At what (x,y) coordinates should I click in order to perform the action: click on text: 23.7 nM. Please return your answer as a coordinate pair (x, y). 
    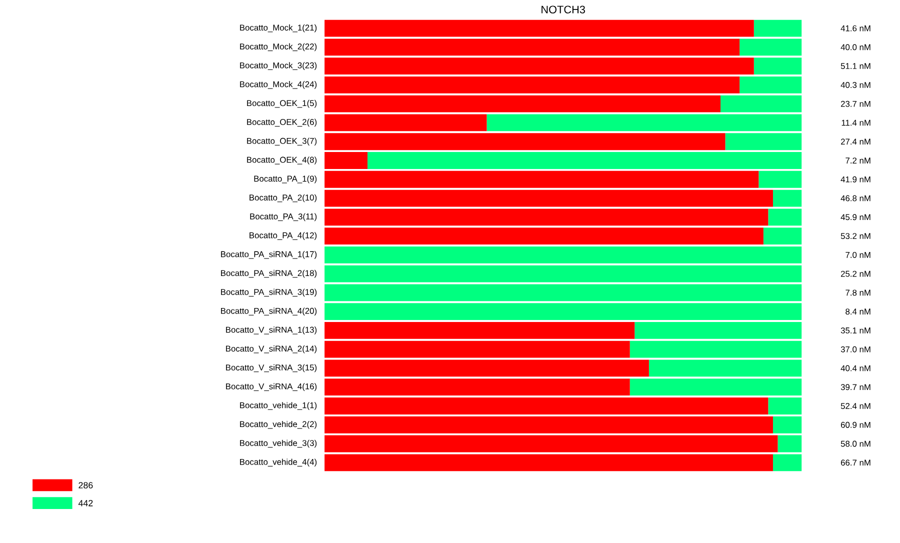
    Looking at the image, I should click on (855, 104).